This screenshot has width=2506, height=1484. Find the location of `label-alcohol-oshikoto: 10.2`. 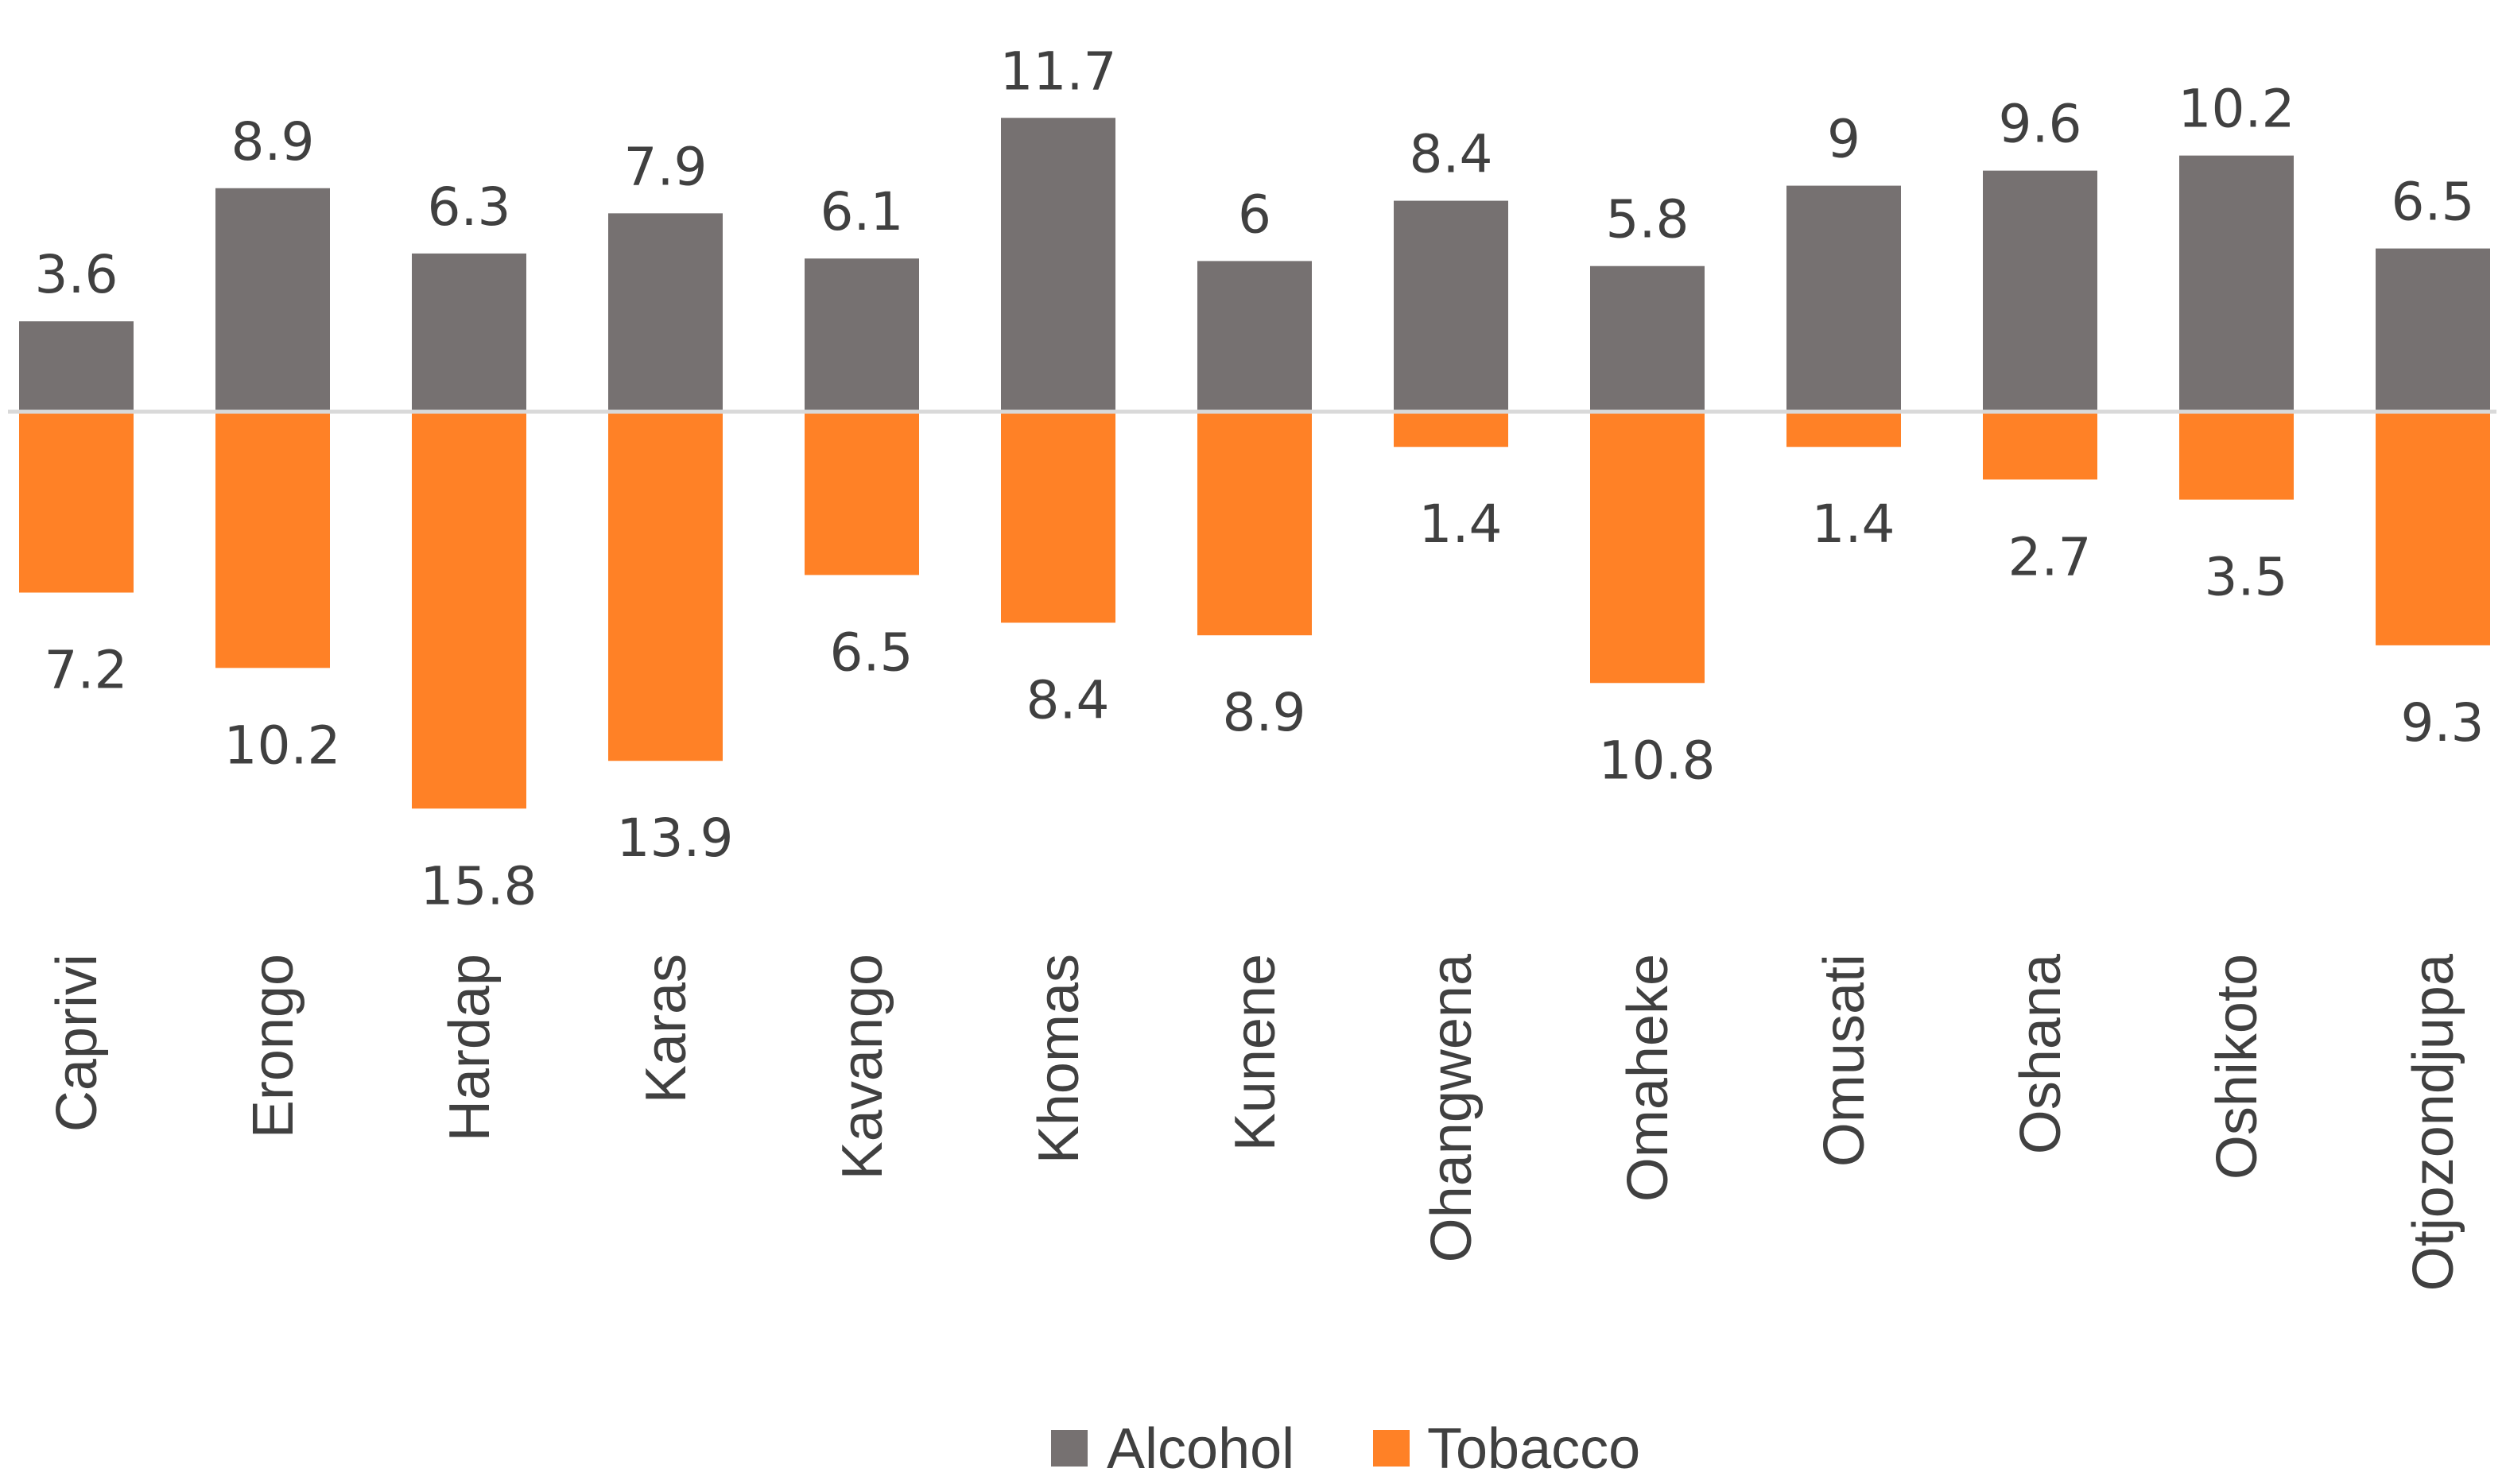

label-alcohol-oshikoto: 10.2 is located at coordinates (2236, 110).